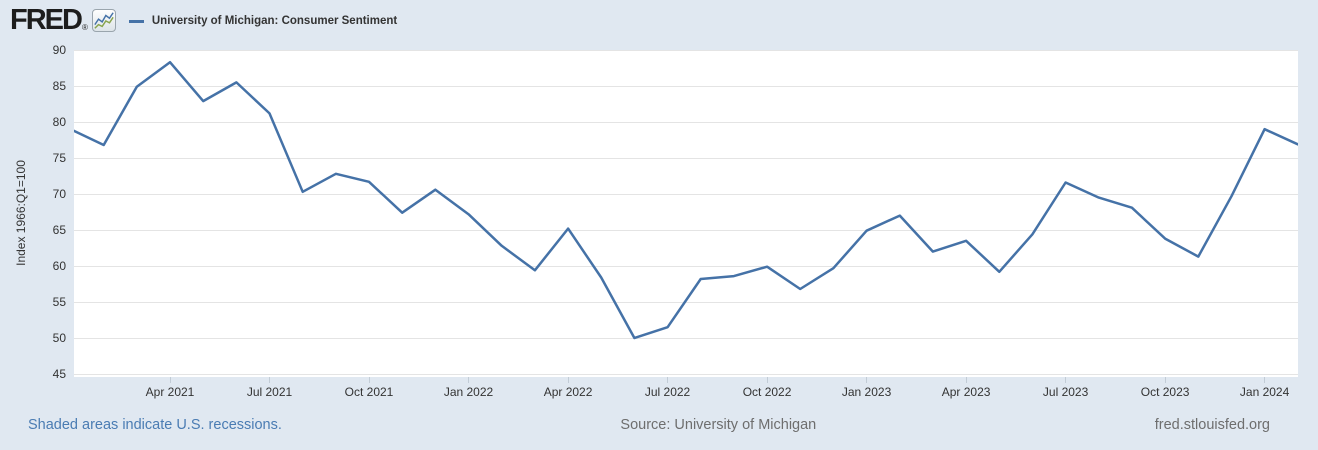 The height and width of the screenshot is (450, 1318). Describe the element at coordinates (1065, 392) in the screenshot. I see `x-tick-label: Jul 2023` at that location.